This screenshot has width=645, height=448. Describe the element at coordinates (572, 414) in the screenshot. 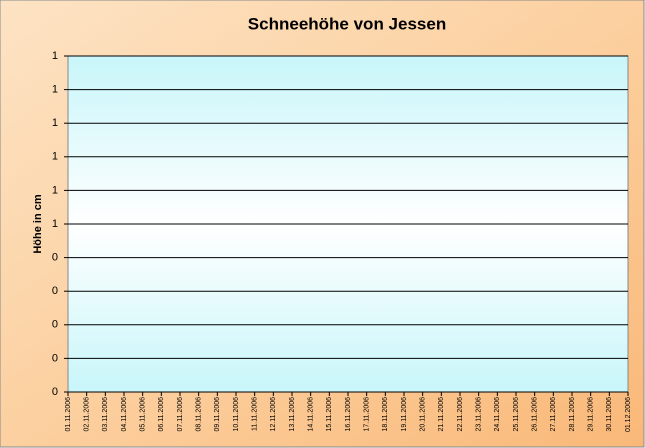

I see `x-tick-label: 28.11.2006` at that location.